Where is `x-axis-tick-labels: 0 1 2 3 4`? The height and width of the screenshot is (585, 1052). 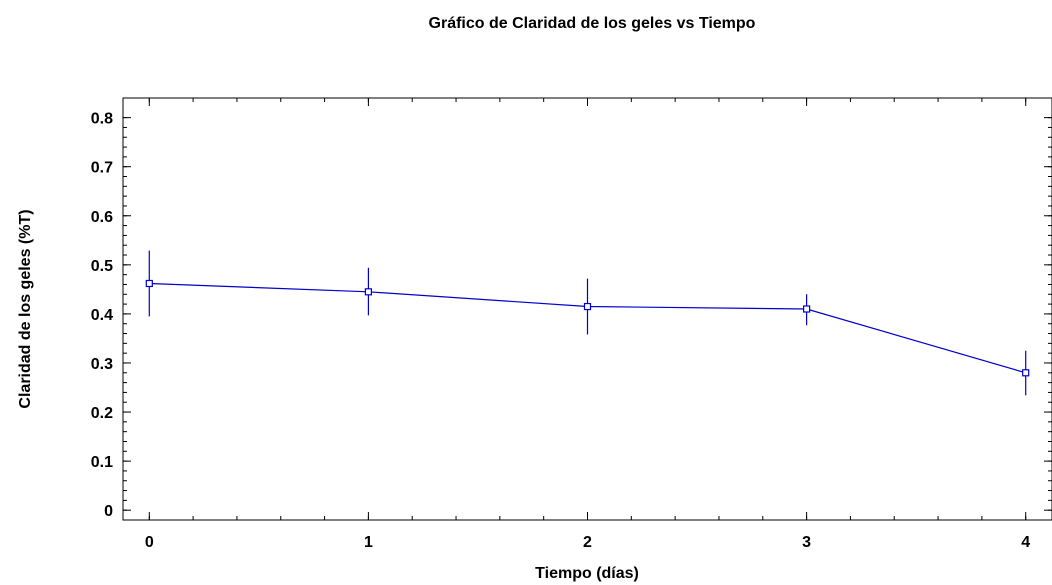 x-axis-tick-labels: 0 1 2 3 4 is located at coordinates (587, 542).